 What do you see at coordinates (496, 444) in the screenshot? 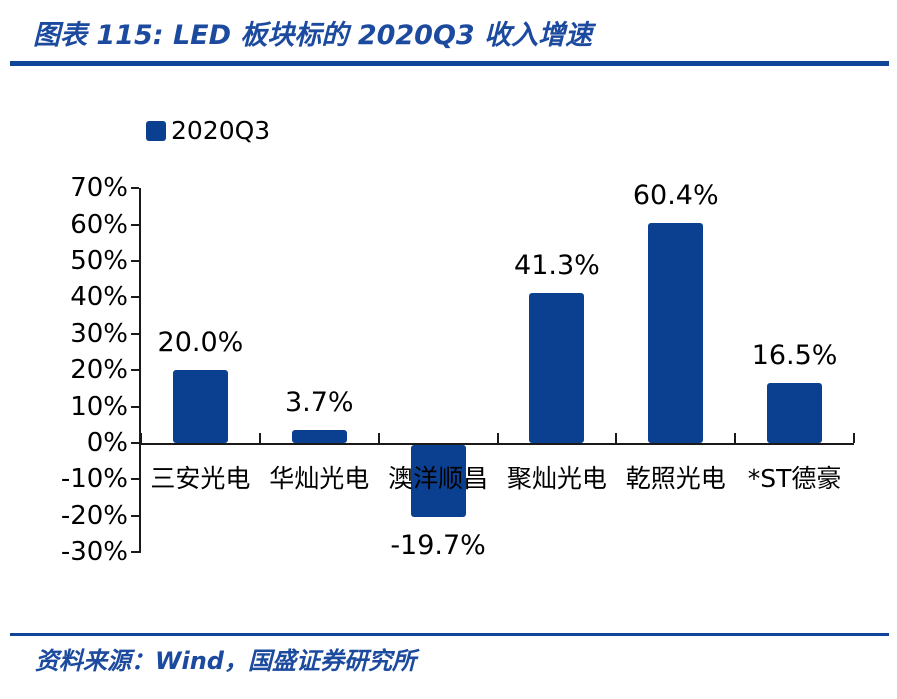
I see `x-axis-line` at bounding box center [496, 444].